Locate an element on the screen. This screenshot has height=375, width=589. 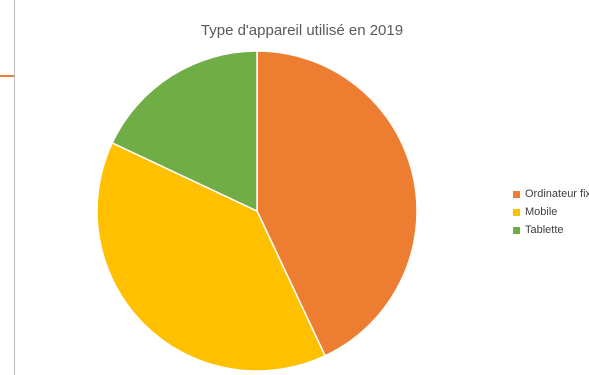
legend-item: Tablette is located at coordinates (551, 230).